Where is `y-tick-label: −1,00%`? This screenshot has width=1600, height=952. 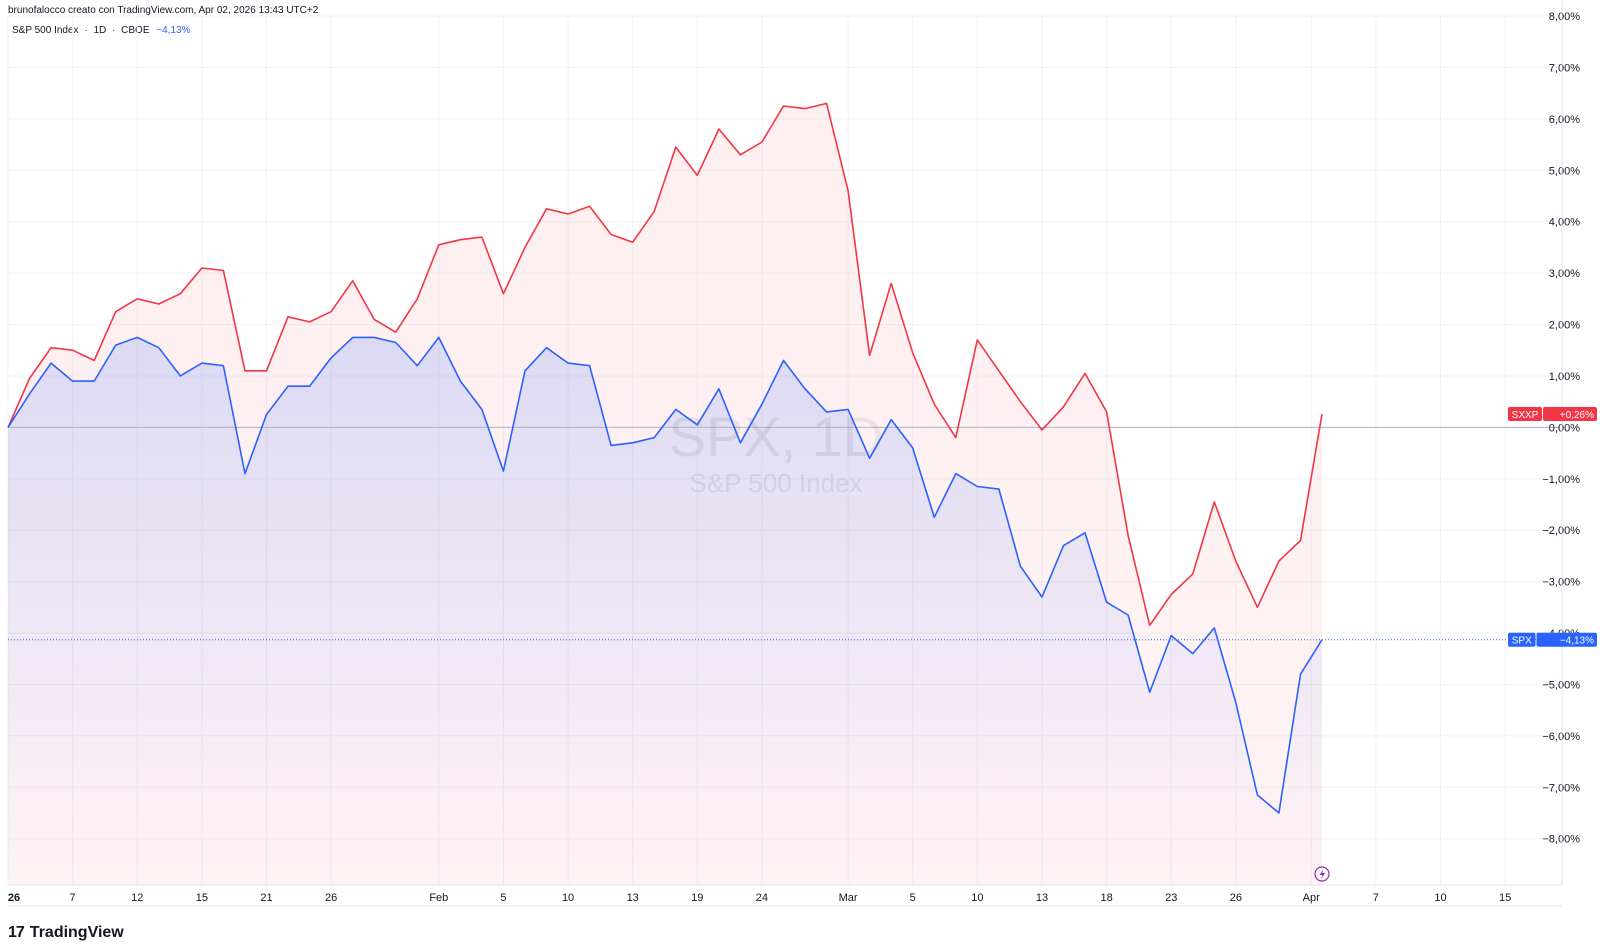
y-tick-label: −1,00% is located at coordinates (1561, 480).